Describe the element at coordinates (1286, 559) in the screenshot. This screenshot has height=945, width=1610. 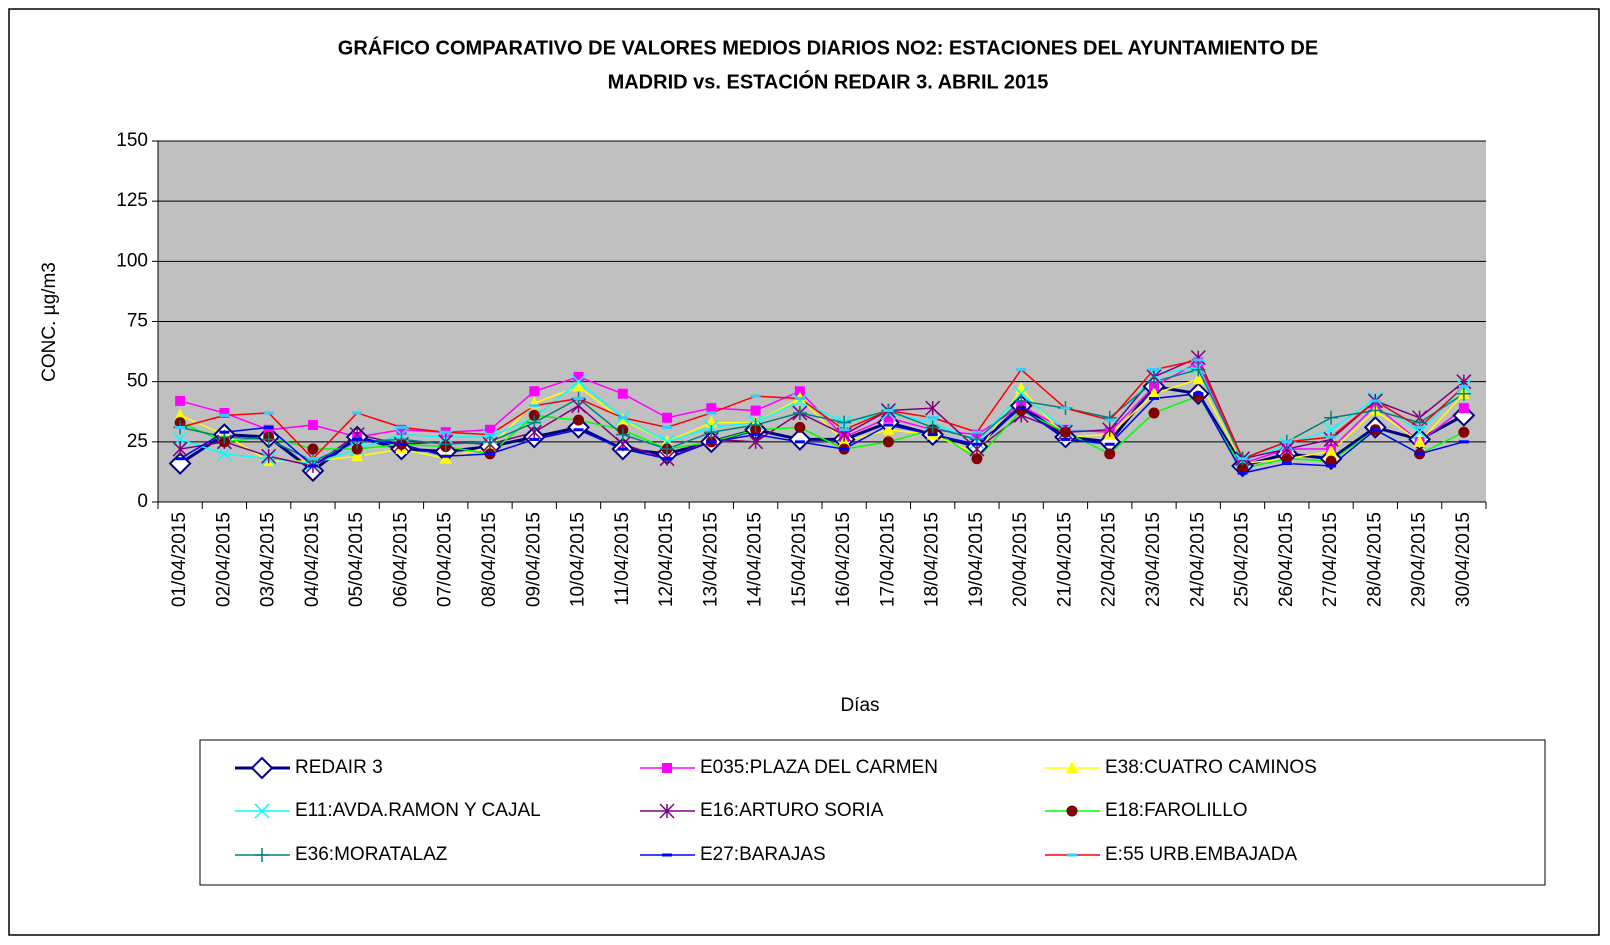
I see `x-tick-label: 26/04/2015` at that location.